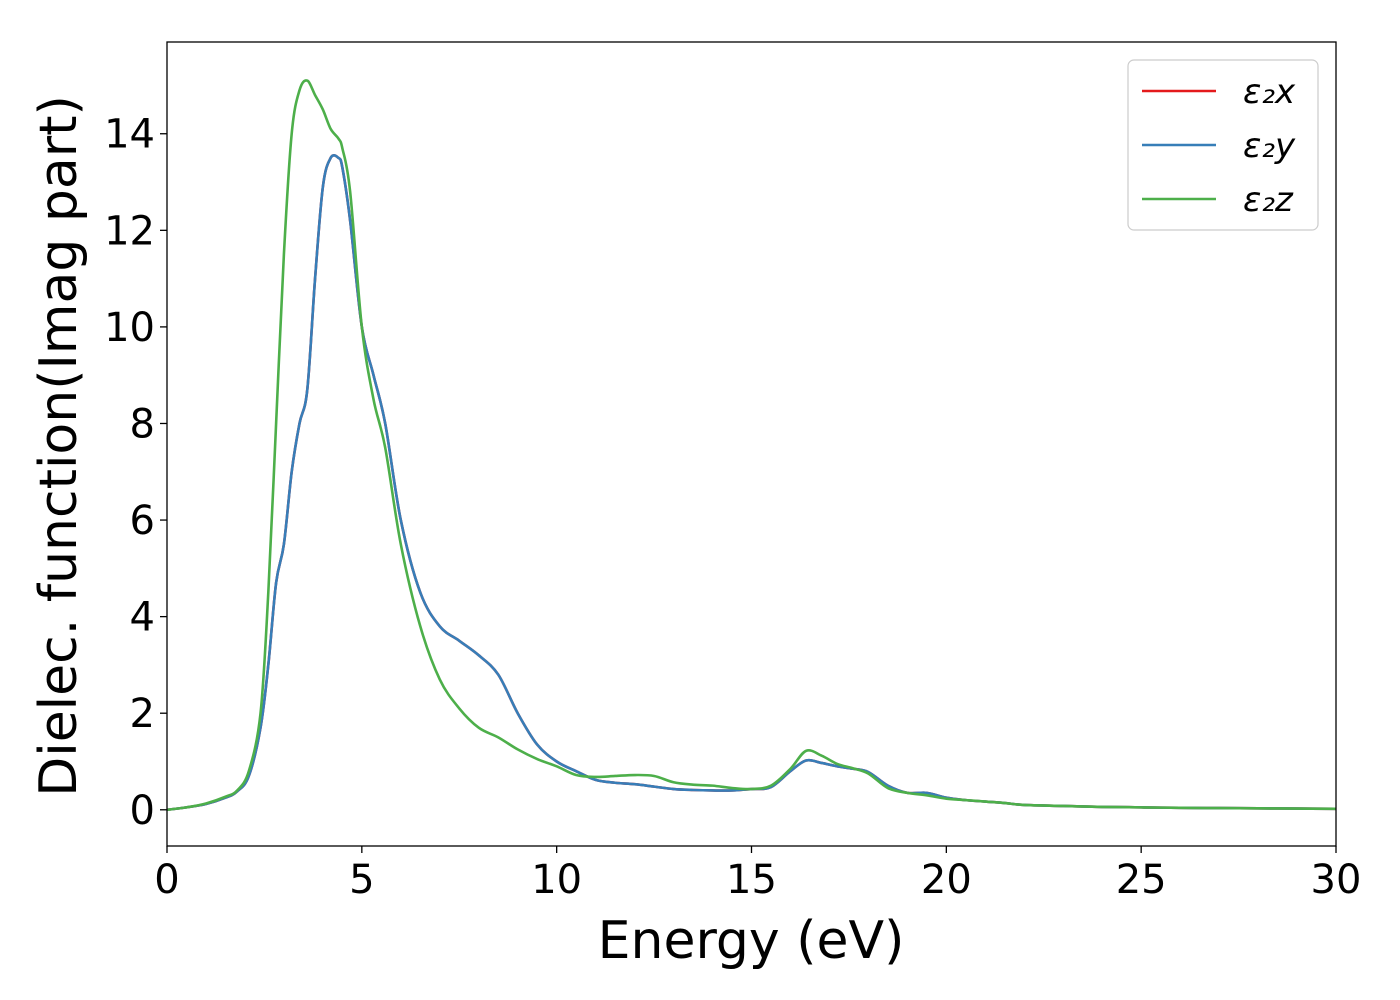 This screenshot has width=1400, height=1000. What do you see at coordinates (1141, 880) in the screenshot?
I see `x-tick-label: 25` at bounding box center [1141, 880].